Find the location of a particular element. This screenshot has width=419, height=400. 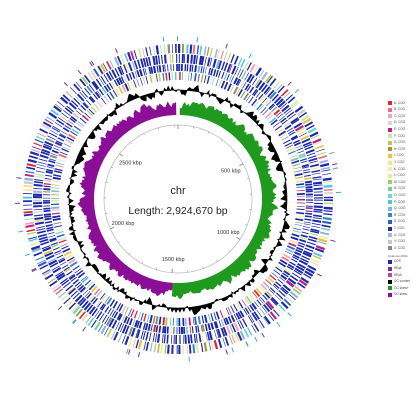

legend-label: X: COG is located at coordinates (400, 247).